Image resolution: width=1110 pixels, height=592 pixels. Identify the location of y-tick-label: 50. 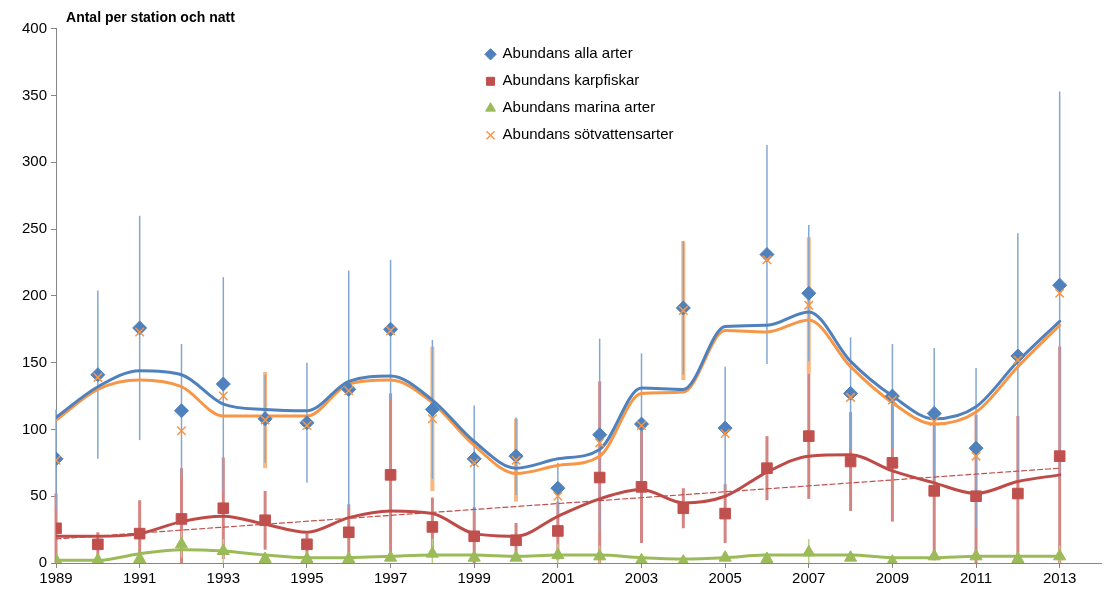
(39, 495).